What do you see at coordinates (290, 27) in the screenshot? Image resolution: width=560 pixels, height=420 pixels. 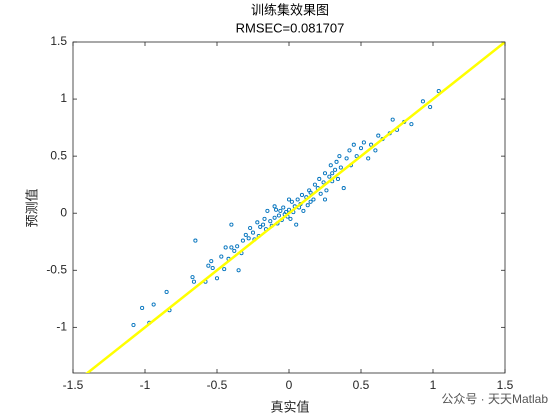 I see `chart-subtitle: RMSEC=0.081707` at bounding box center [290, 27].